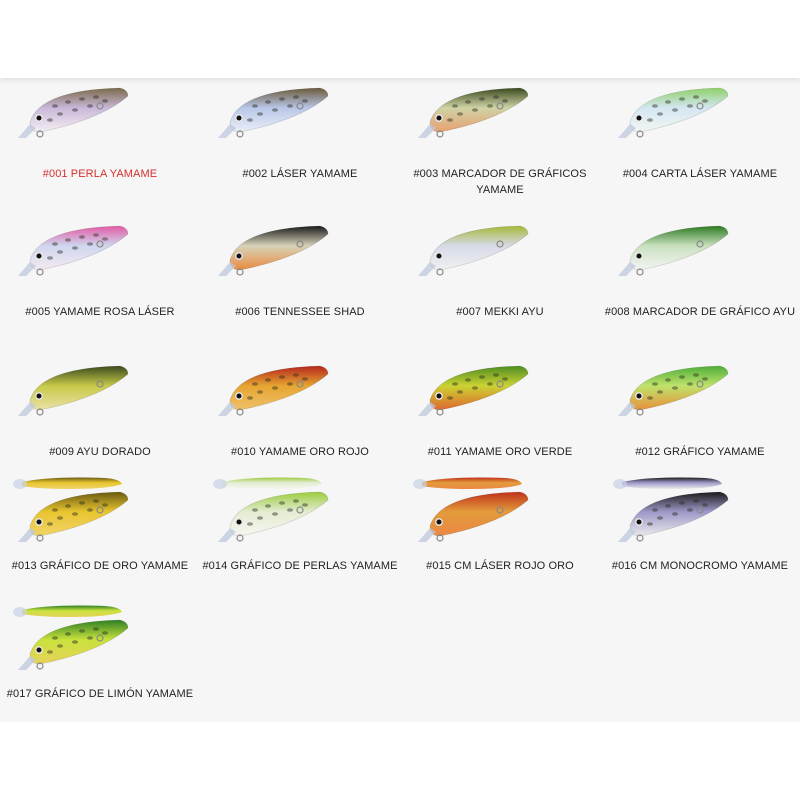 The height and width of the screenshot is (800, 800). I want to click on color-option-label: #002 LÁSER YAMAME, so click(300, 174).